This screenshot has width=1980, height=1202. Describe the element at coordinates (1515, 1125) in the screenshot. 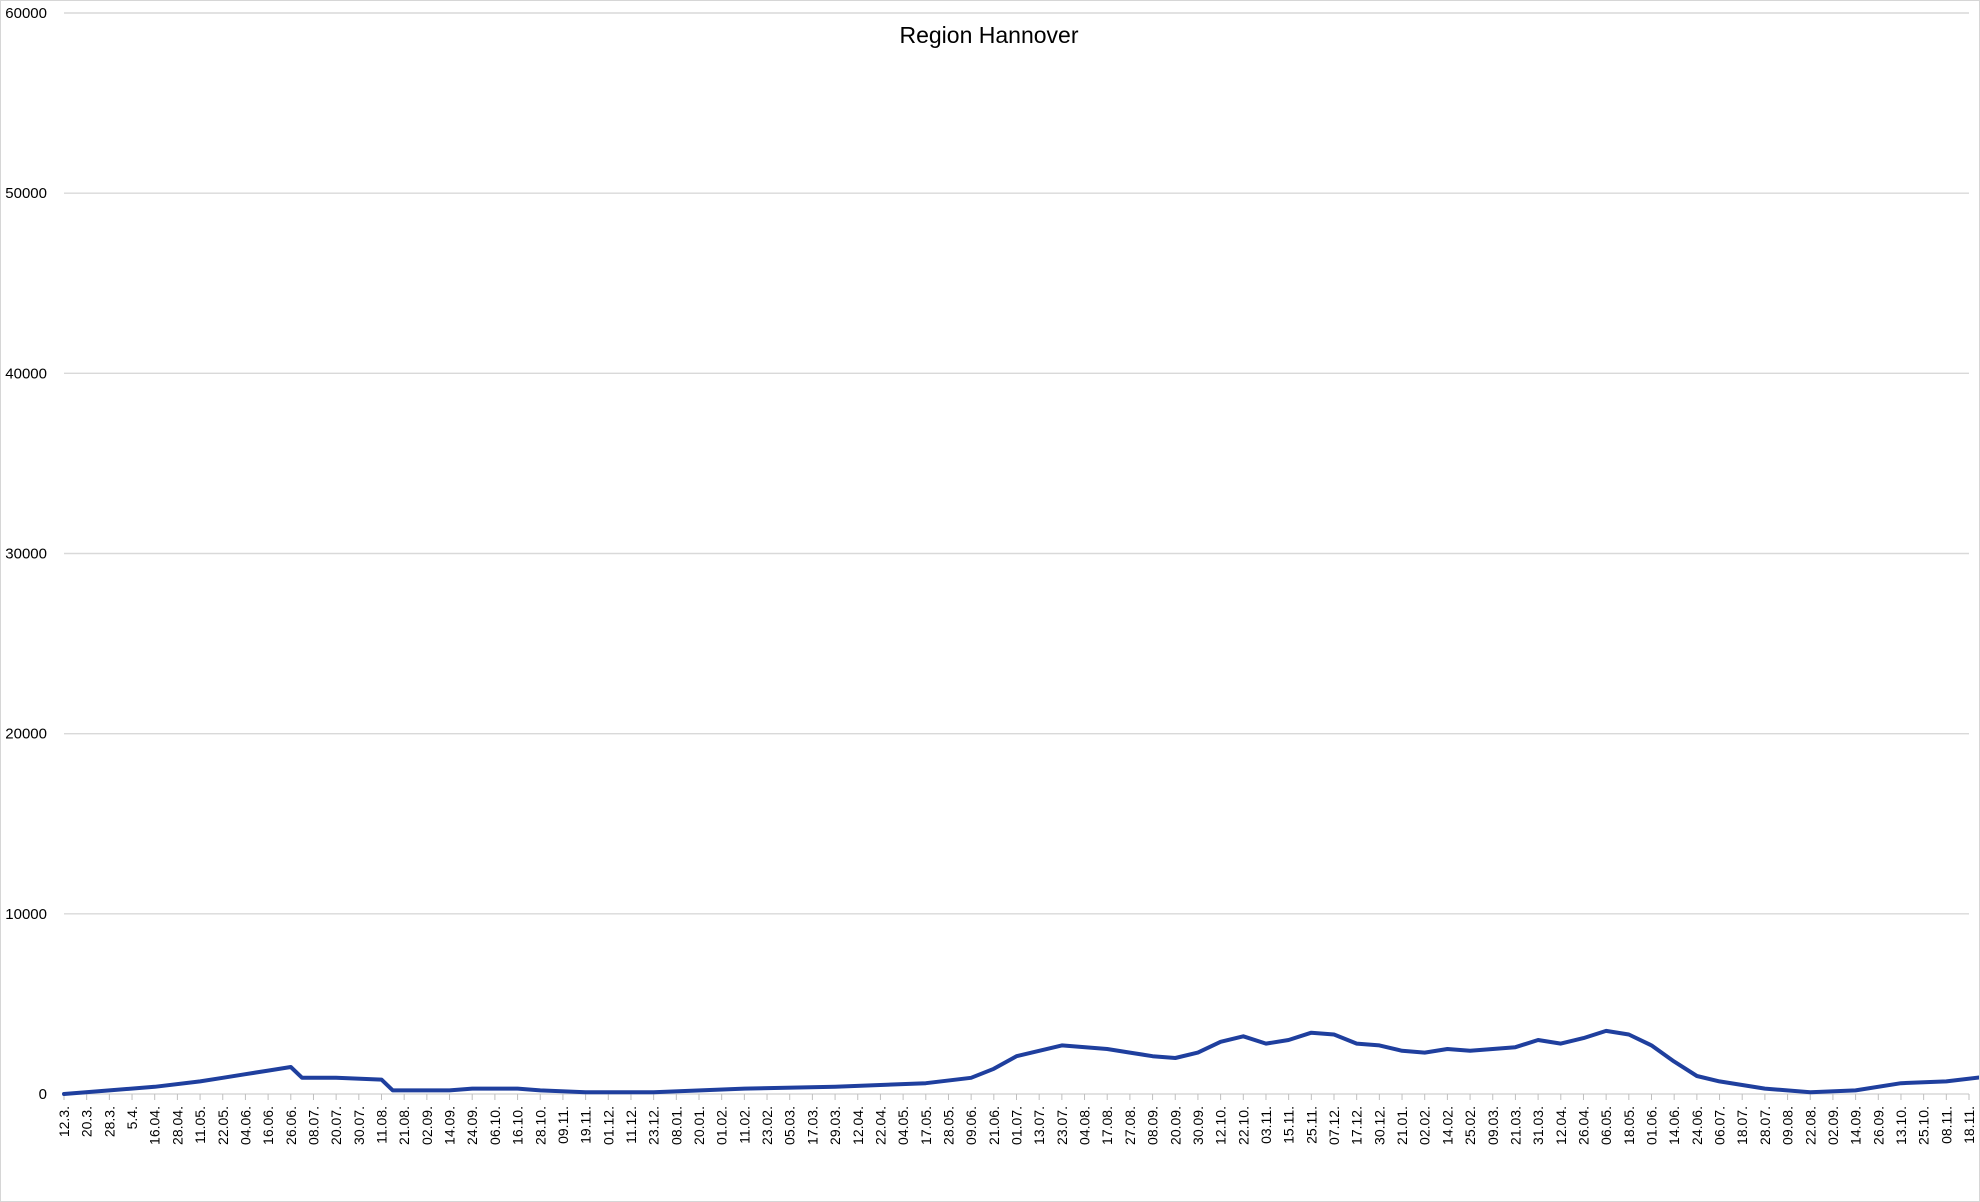

I see `x-tick-label: 21.03.` at that location.